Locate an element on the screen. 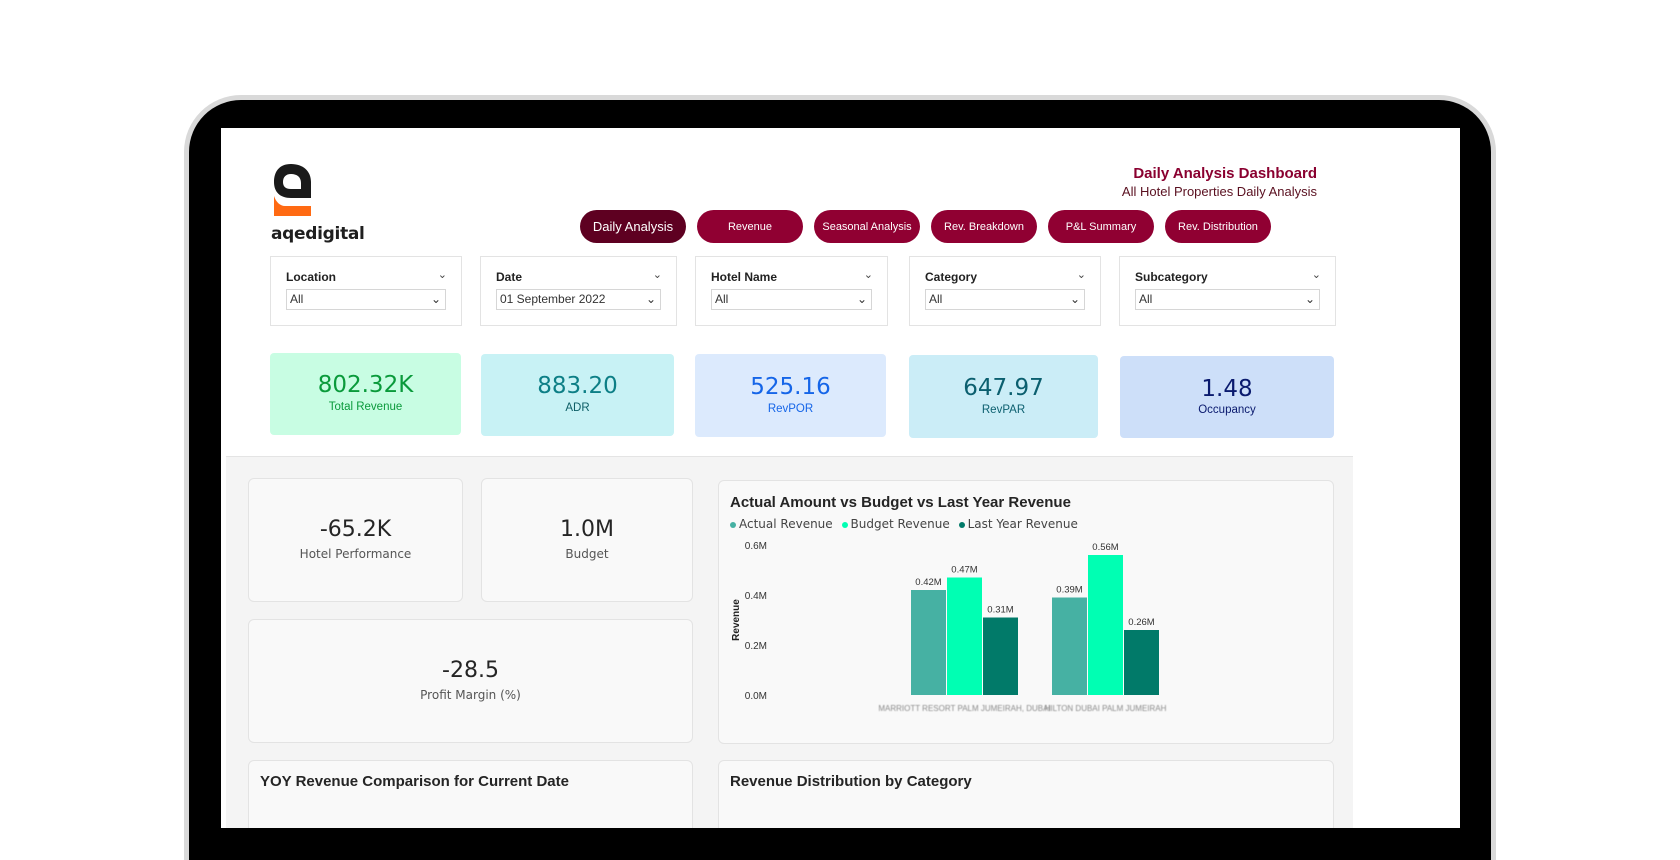  y-tick-label: 0.0M is located at coordinates (756, 696).